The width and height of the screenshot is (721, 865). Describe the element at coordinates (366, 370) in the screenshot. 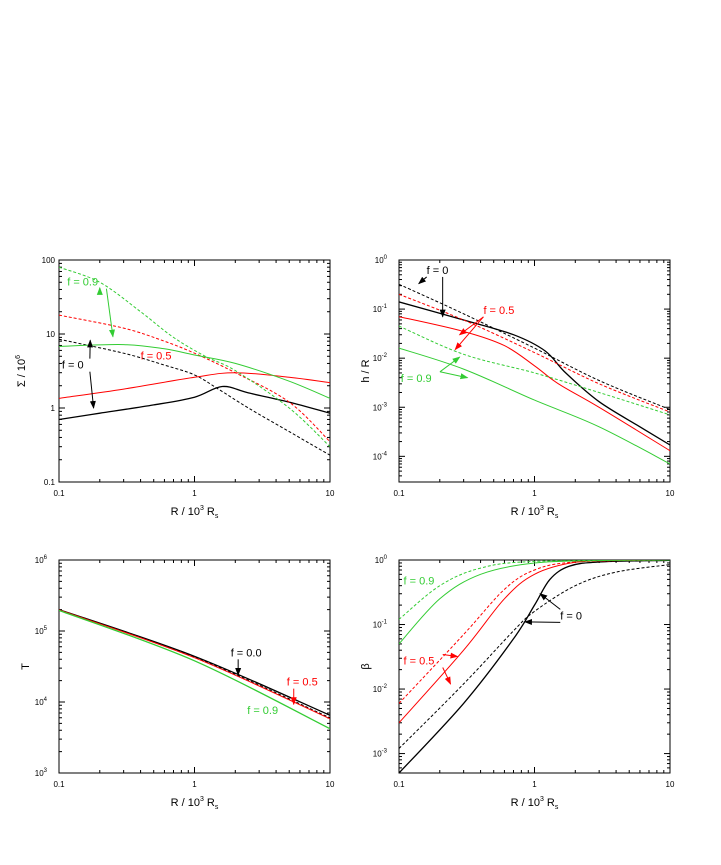

I see `y-axis-label: h / R` at that location.